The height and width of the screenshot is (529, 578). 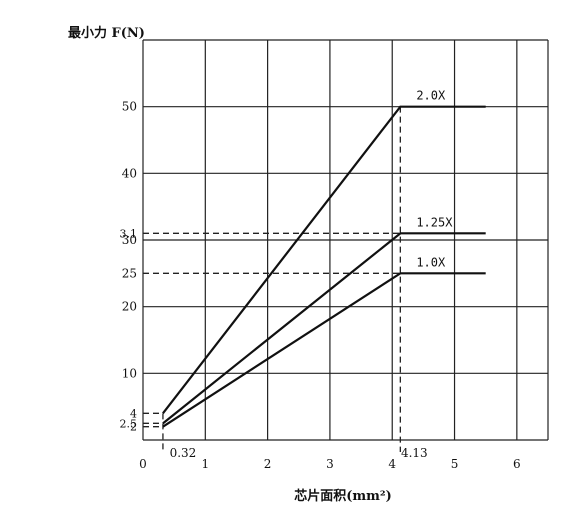 I want to click on x-tick-label: 3, so click(x=330, y=464).